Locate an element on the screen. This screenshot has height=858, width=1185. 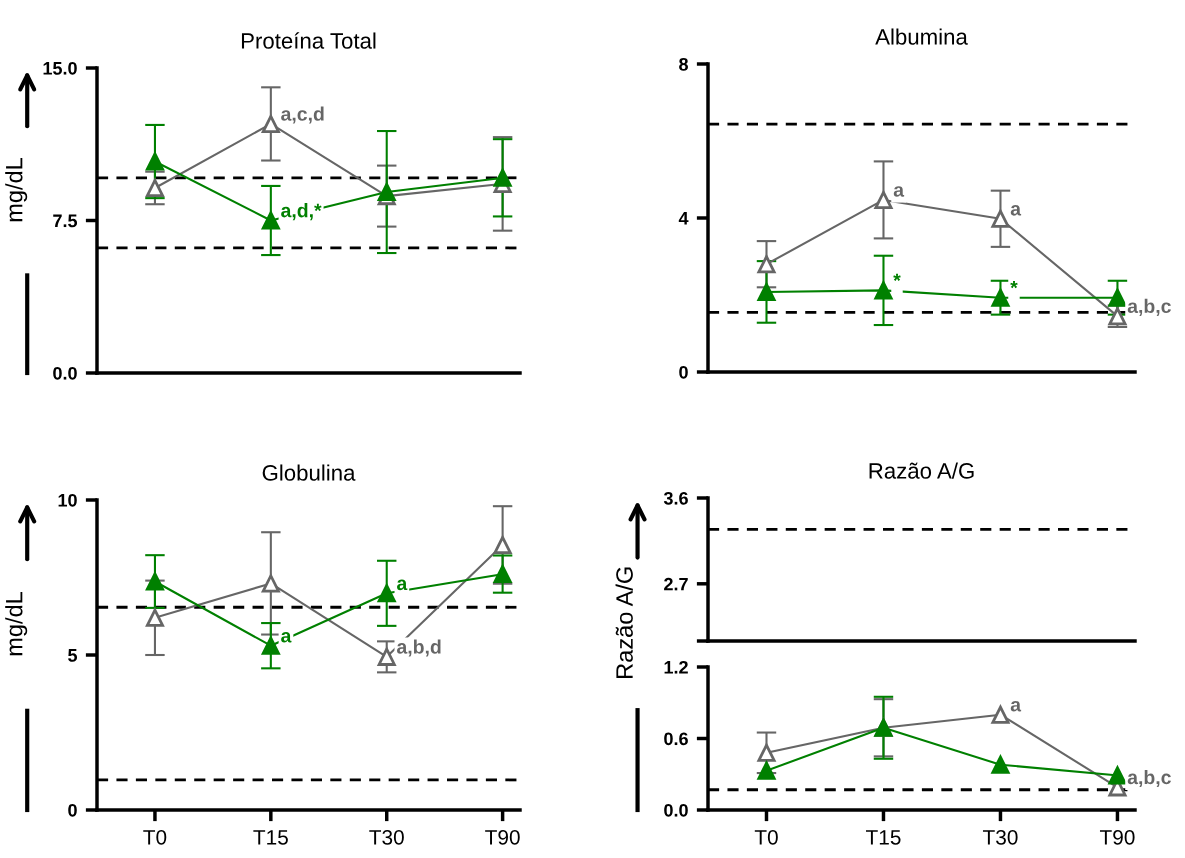
annotation: a,c,d is located at coordinates (302, 115).